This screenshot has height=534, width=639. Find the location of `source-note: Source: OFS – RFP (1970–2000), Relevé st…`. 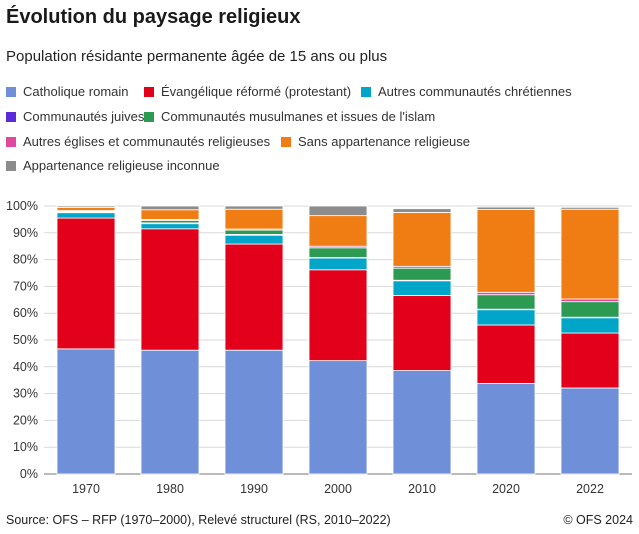

source-note: Source: OFS – RFP (1970–2000), Relevé st… is located at coordinates (198, 520).